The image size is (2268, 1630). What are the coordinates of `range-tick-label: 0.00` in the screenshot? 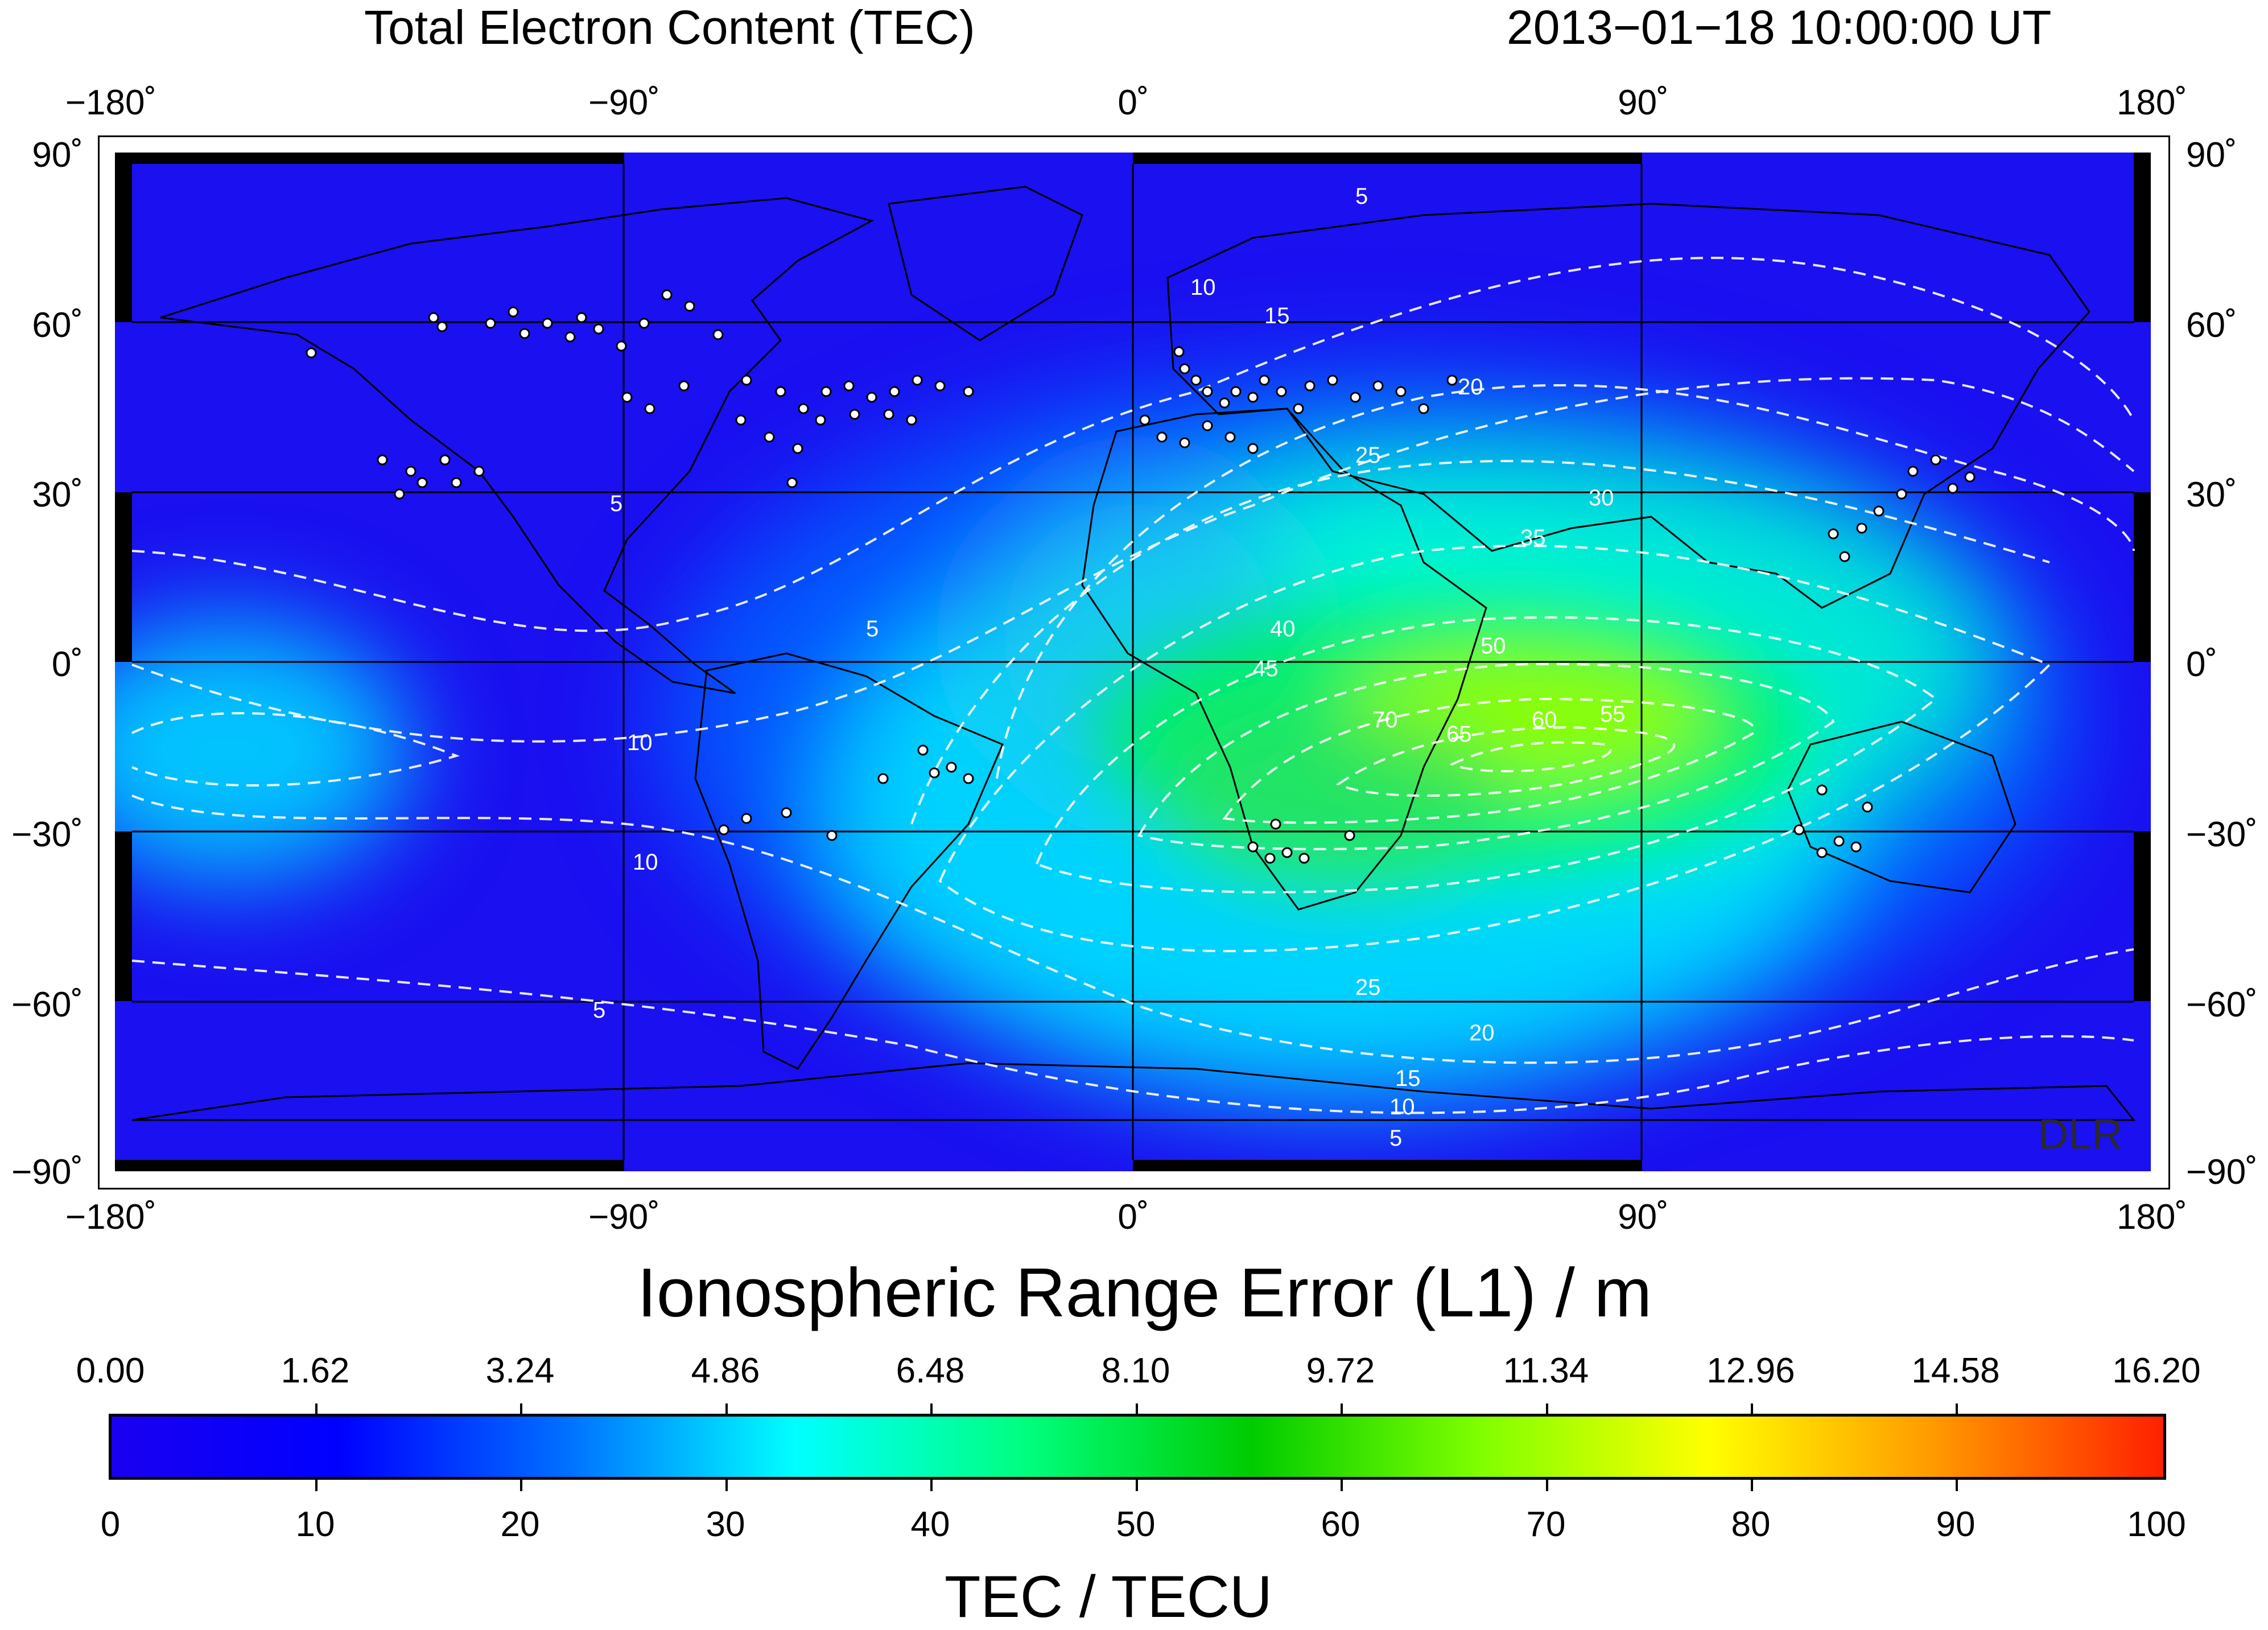 It's located at (111, 1370).